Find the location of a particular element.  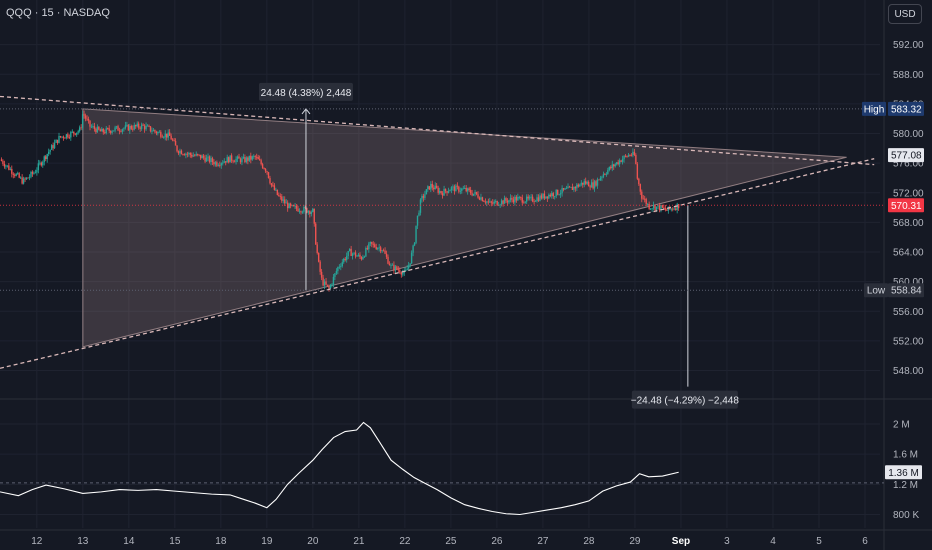

measure-down-label: −24.48 (−4.29%) −2,448 is located at coordinates (685, 401).